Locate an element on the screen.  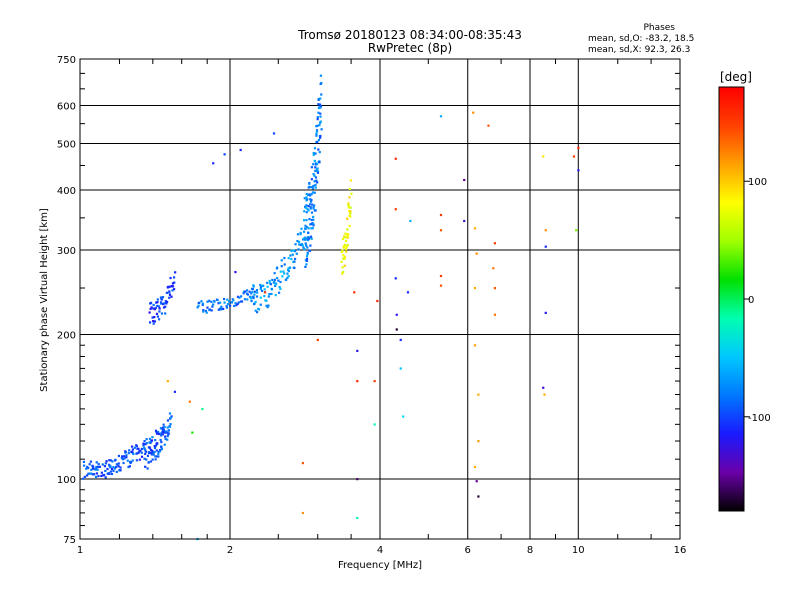
x-tick-label: 6 is located at coordinates (468, 550).